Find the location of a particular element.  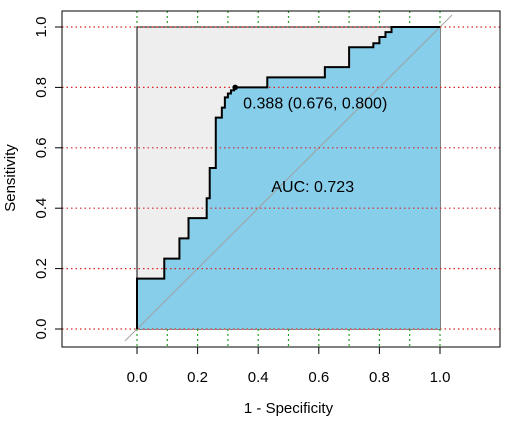

y-axis-label: Sensitivity is located at coordinates (10, 178).